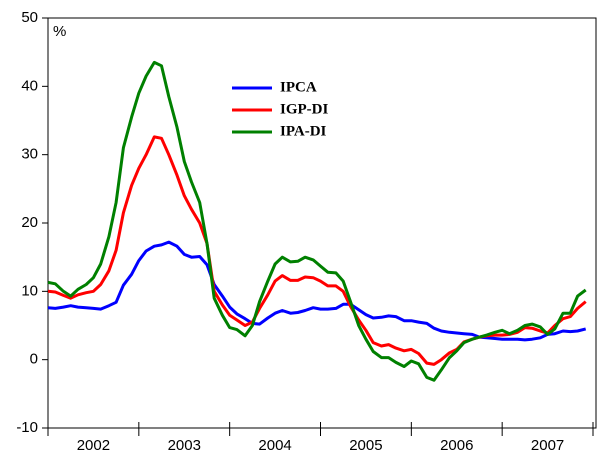 This screenshot has height=459, width=598. What do you see at coordinates (27, 427) in the screenshot?
I see `y-tick-label: -10` at bounding box center [27, 427].